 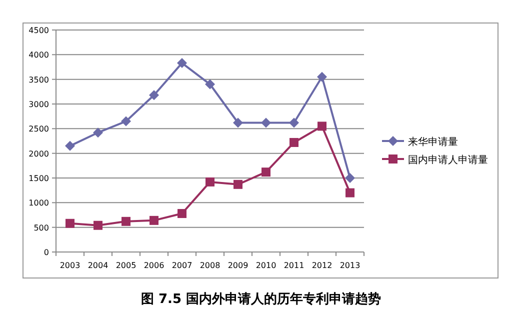 What do you see at coordinates (38, 178) in the screenshot?
I see `y-tick-label: 1500` at bounding box center [38, 178].